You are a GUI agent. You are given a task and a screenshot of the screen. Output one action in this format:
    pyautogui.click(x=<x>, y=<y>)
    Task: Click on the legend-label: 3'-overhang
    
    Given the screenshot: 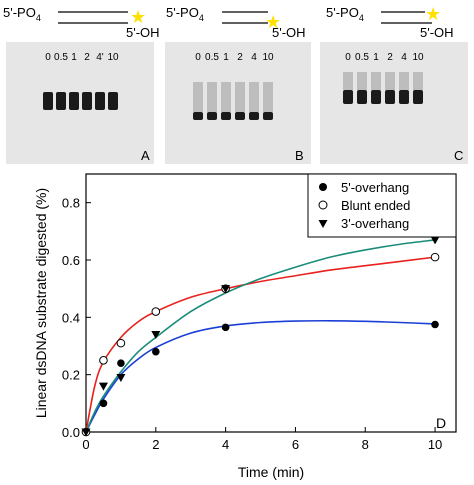 What is the action you would take?
    pyautogui.click(x=375, y=223)
    